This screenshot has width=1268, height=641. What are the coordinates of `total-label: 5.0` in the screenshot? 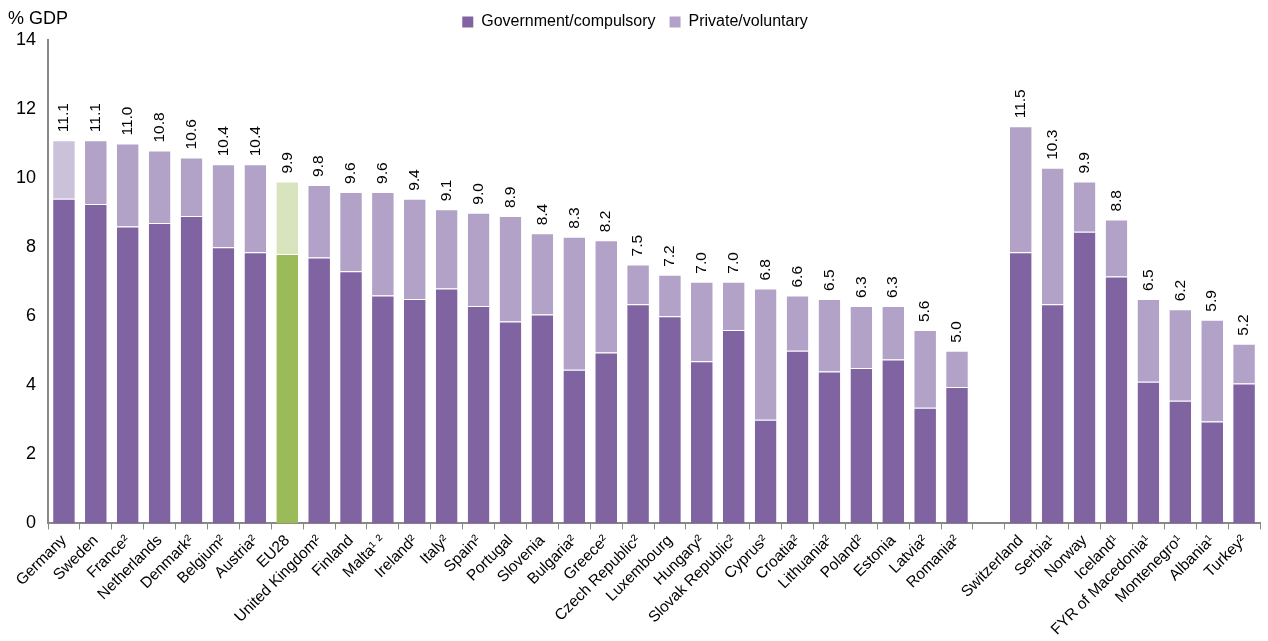 It's located at (956, 331).